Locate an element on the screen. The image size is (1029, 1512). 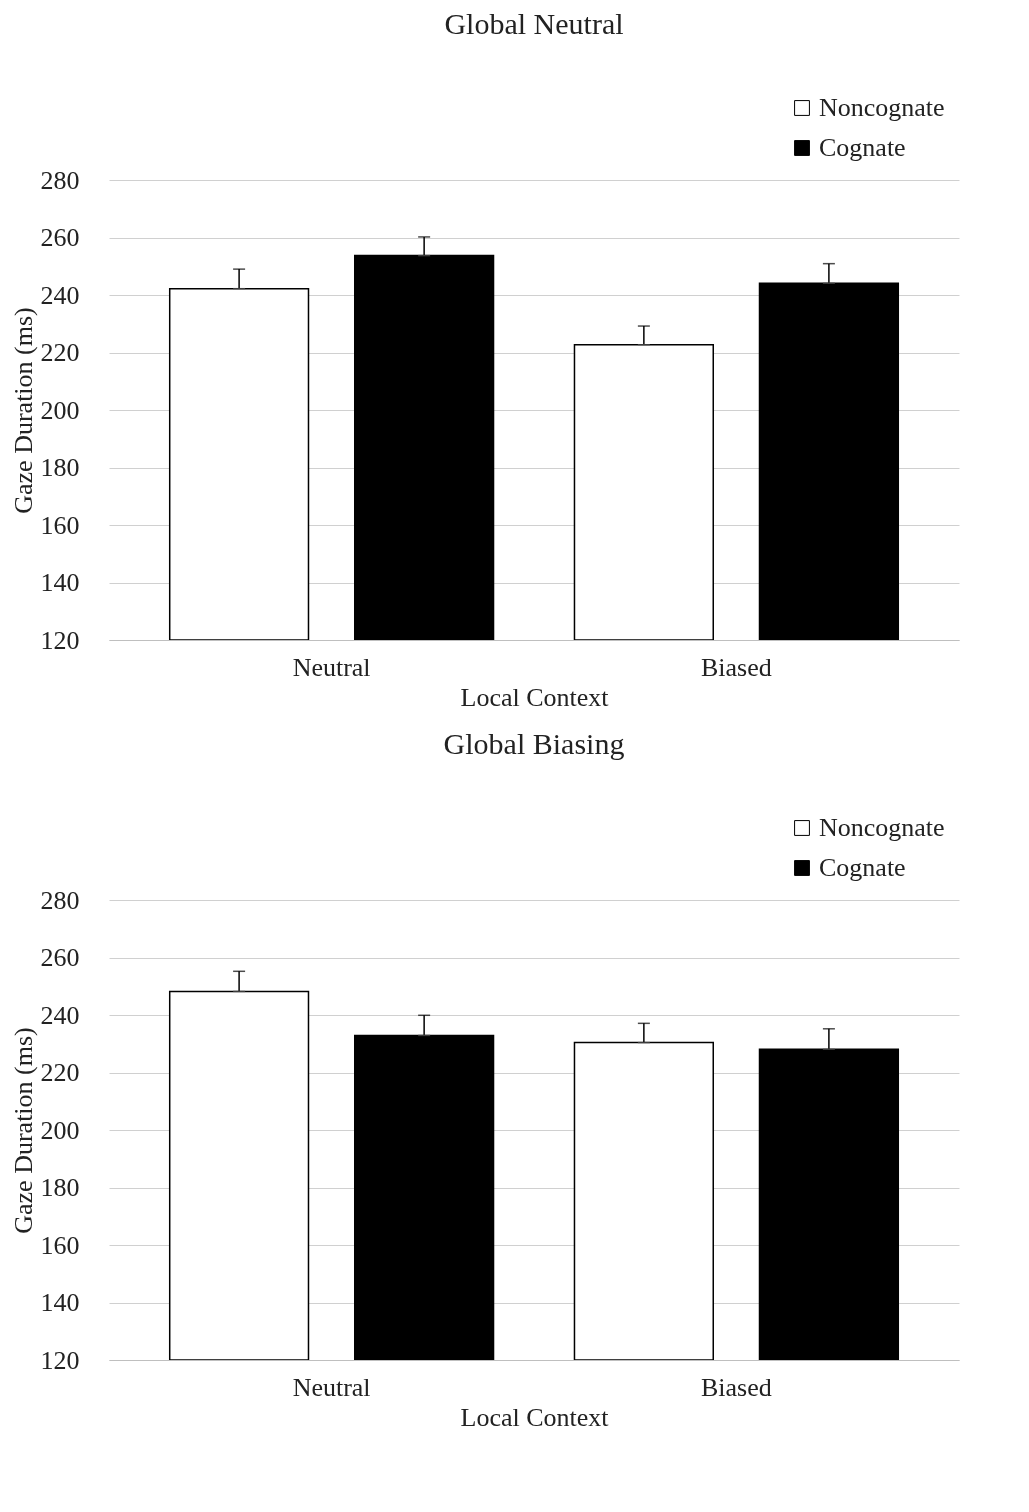
chart-title: Global Biasing is located at coordinates (534, 743).